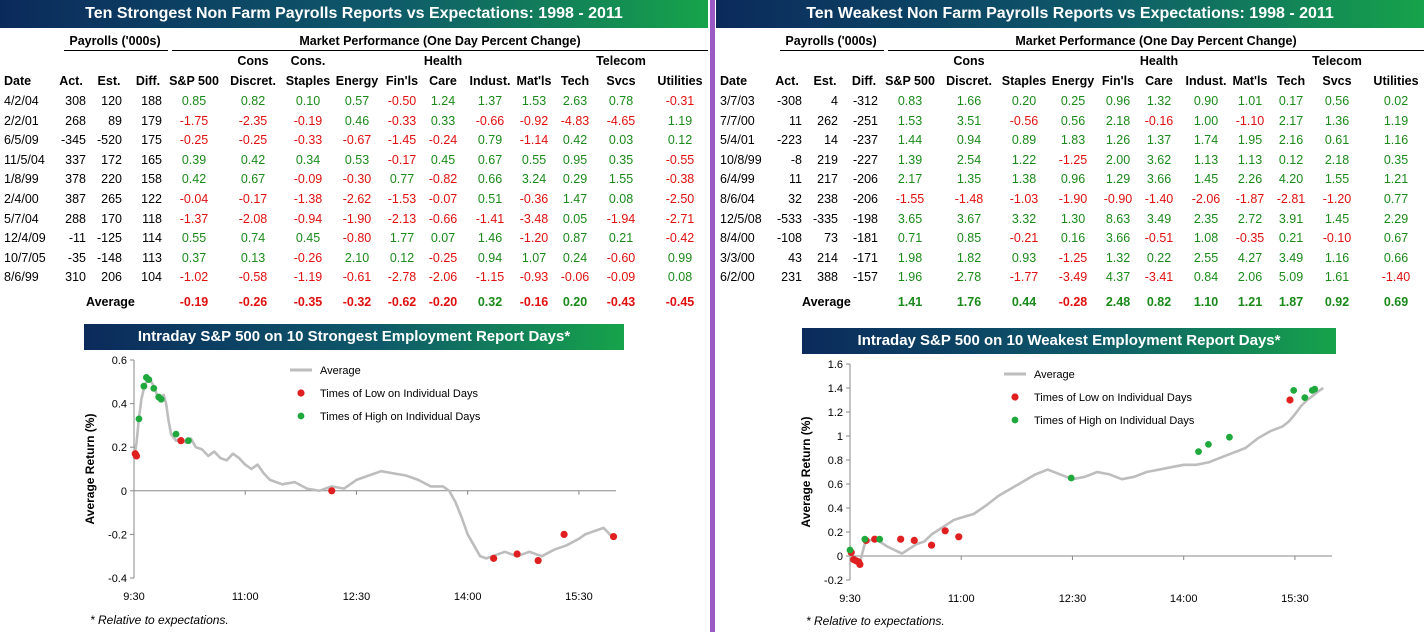 The width and height of the screenshot is (1426, 632). Describe the element at coordinates (443, 277) in the screenshot. I see `strong-row-9-val-5: -2.06` at that location.